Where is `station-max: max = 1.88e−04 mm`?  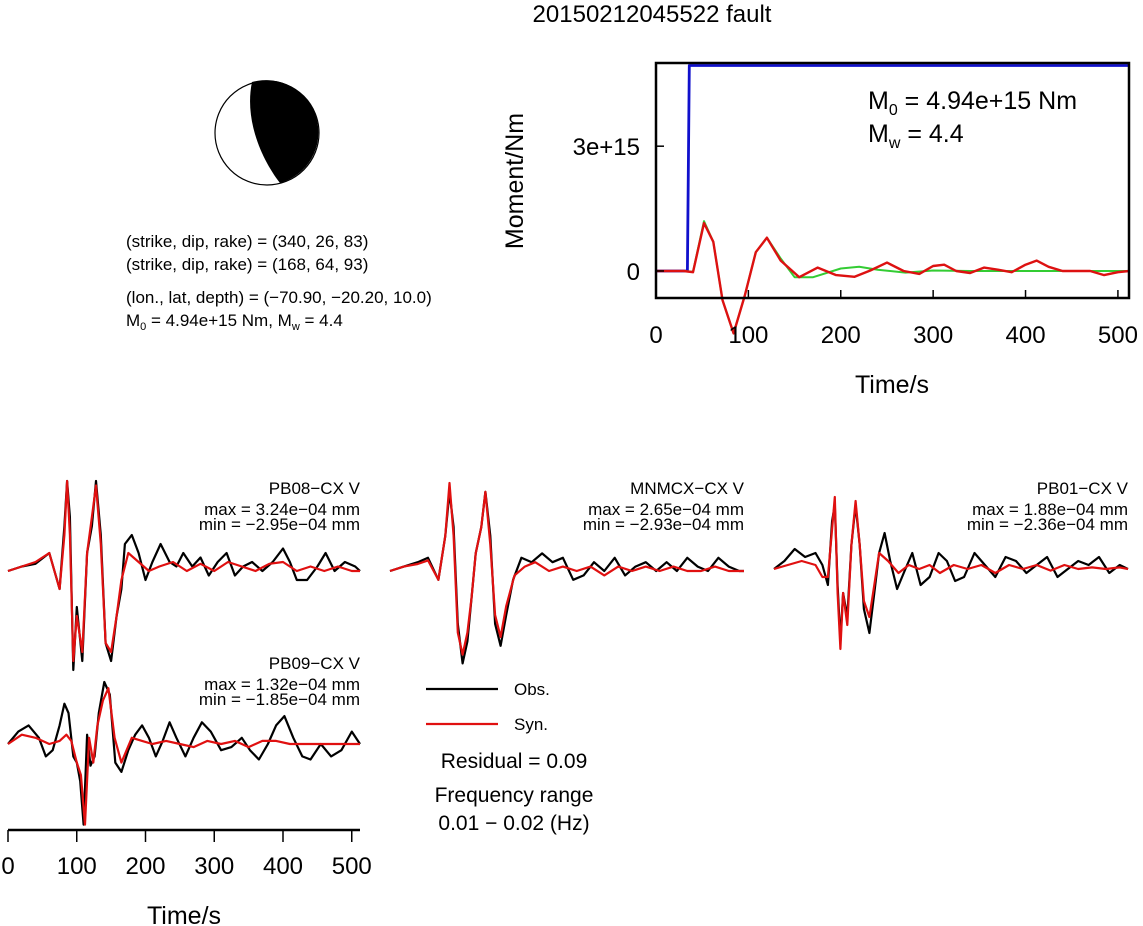 station-max: max = 1.88e−04 mm is located at coordinates (1050, 509).